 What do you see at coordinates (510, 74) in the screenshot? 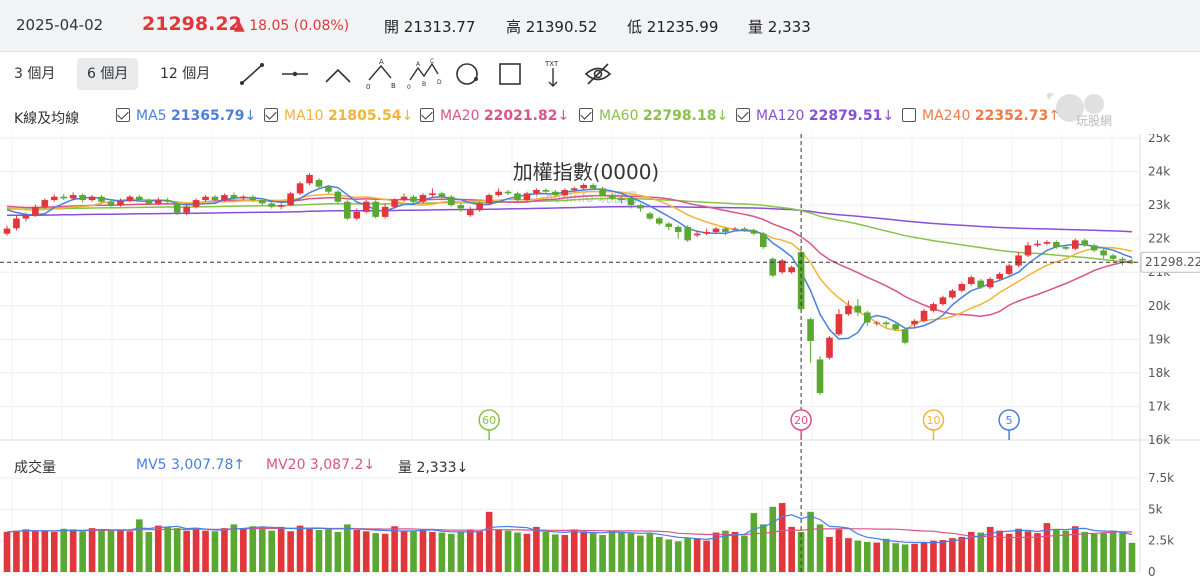
I see `rectangle-icon` at bounding box center [510, 74].